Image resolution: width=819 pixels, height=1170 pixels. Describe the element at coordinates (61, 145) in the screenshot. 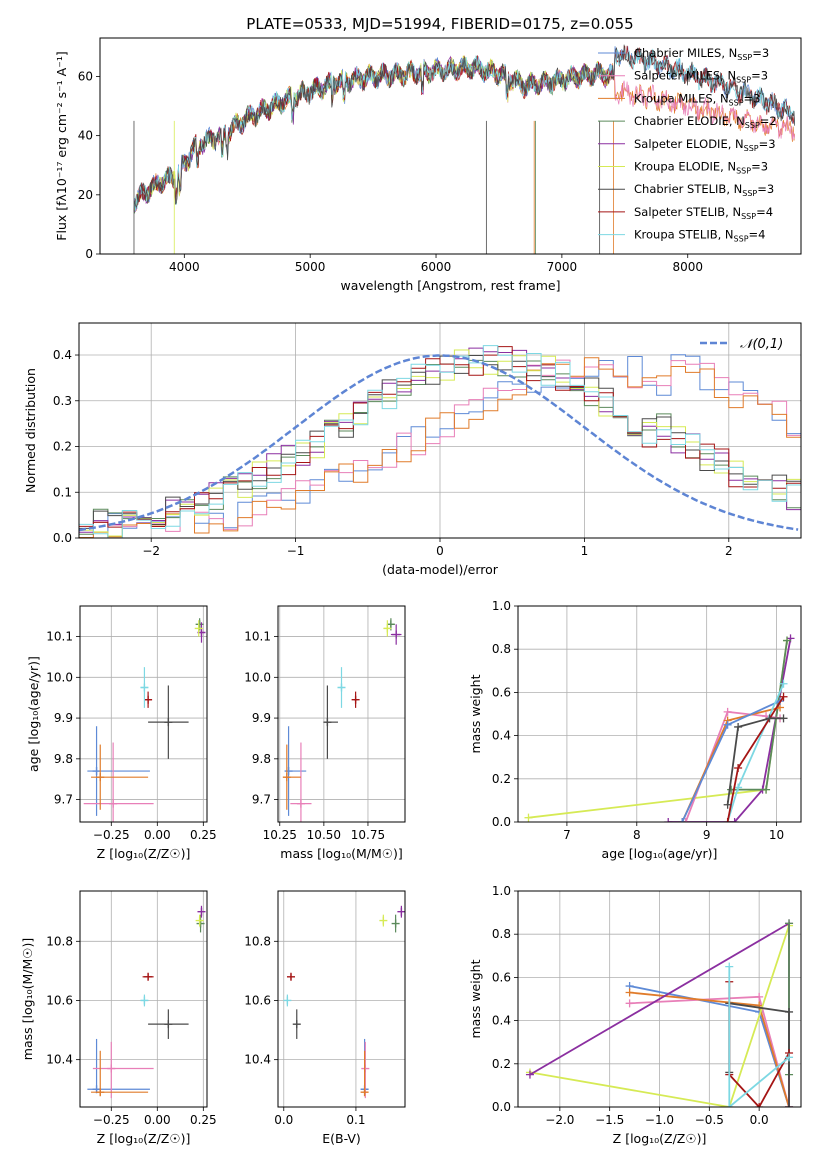

I see `y-axis-label: Flux [fλ10⁻¹⁷ erg cm⁻² s⁻¹ A⁻¹]` at that location.